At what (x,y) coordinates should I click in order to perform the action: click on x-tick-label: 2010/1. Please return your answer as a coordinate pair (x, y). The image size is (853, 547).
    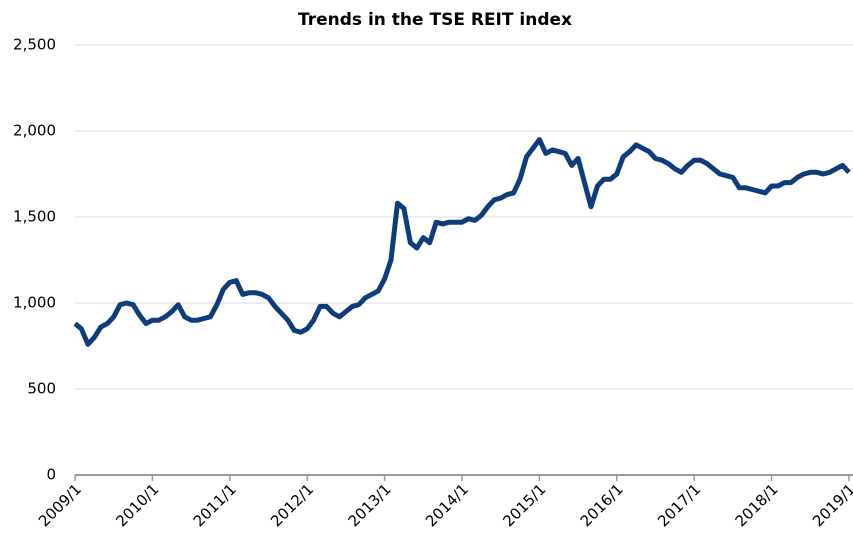
    Looking at the image, I should click on (137, 505).